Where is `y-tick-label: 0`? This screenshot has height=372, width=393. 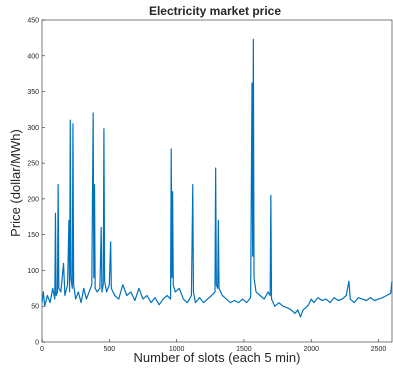
y-tick-label: 0 is located at coordinates (37, 343).